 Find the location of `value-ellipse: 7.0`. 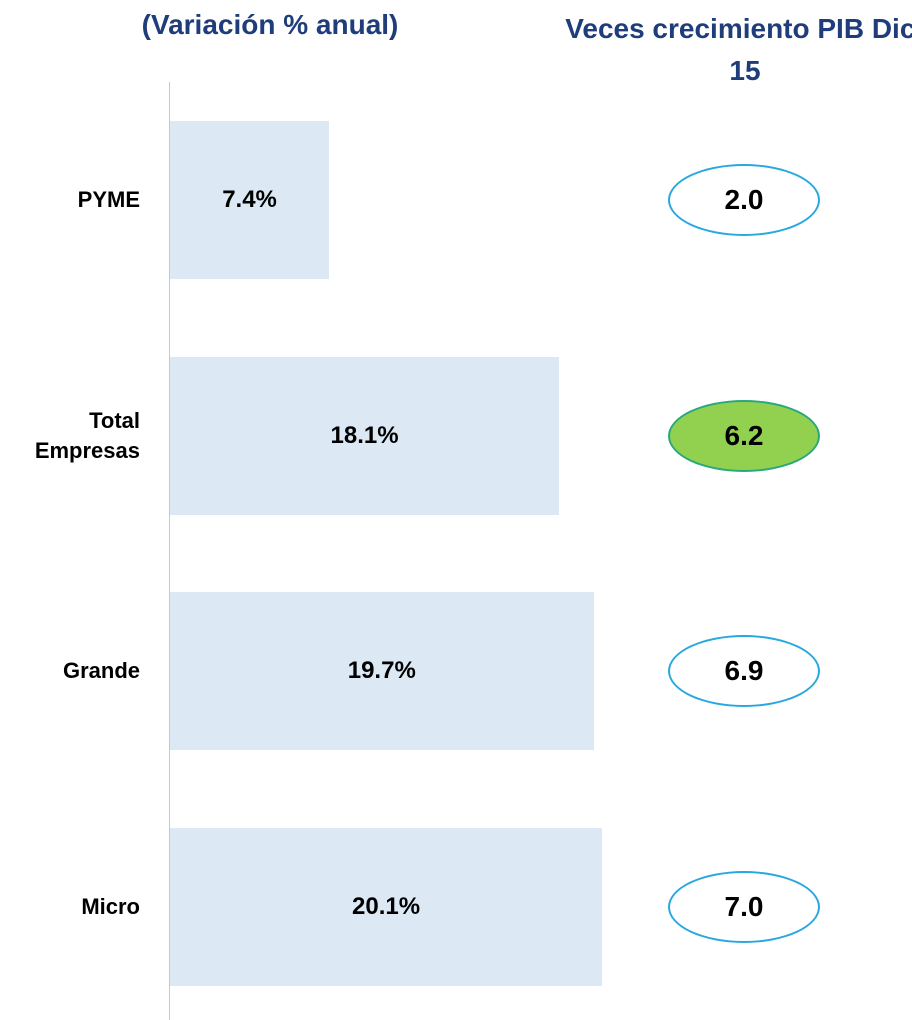

value-ellipse: 7.0 is located at coordinates (744, 906).